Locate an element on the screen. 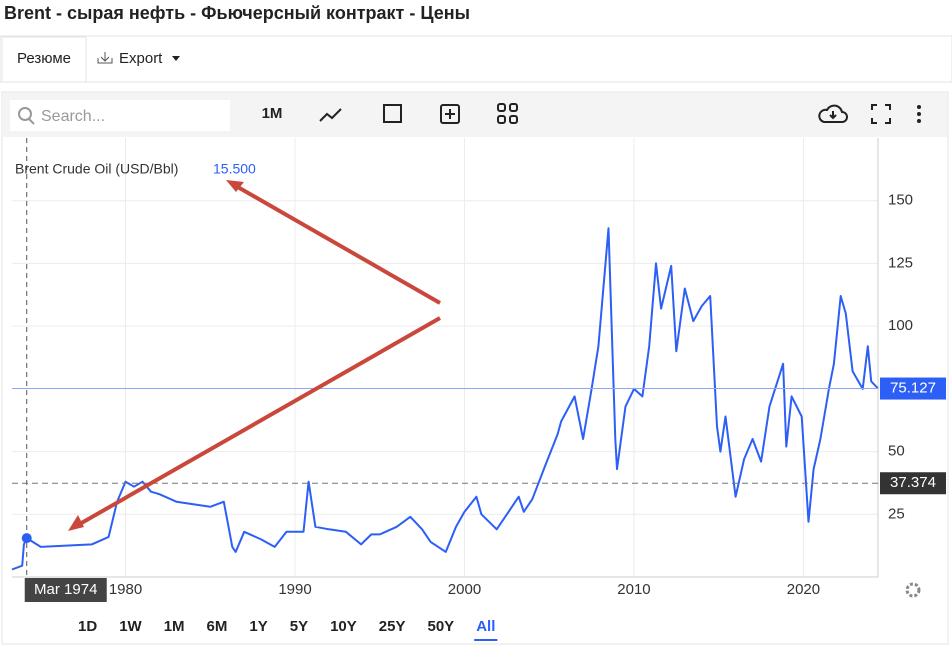 This screenshot has width=952, height=651. y-tick-label: 50 is located at coordinates (896, 451).